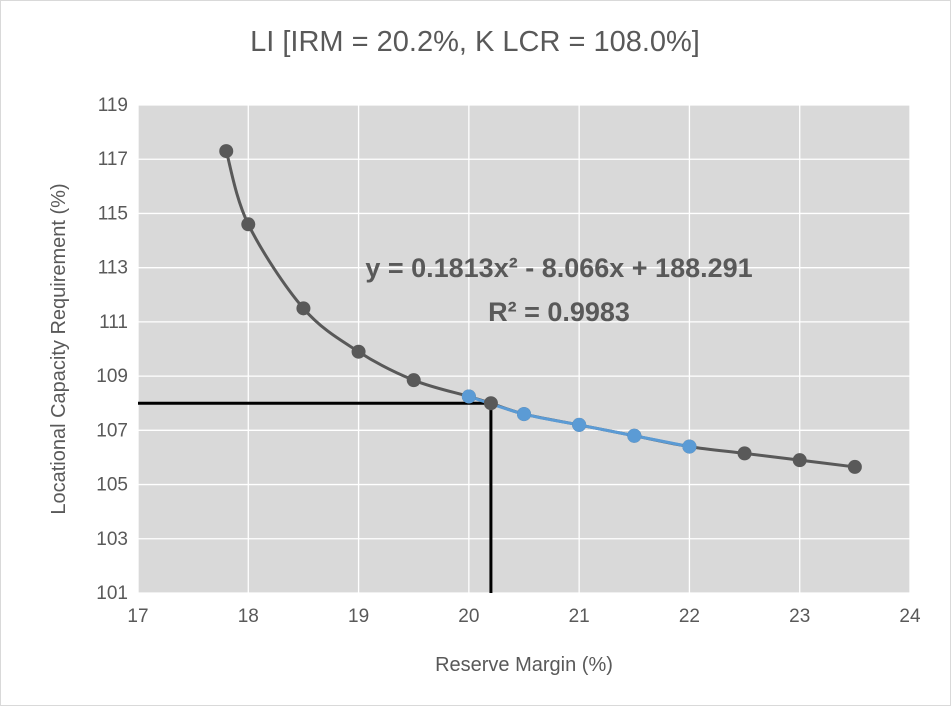 This screenshot has height=706, width=951. I want to click on y-tick-label: 119, so click(113, 105).